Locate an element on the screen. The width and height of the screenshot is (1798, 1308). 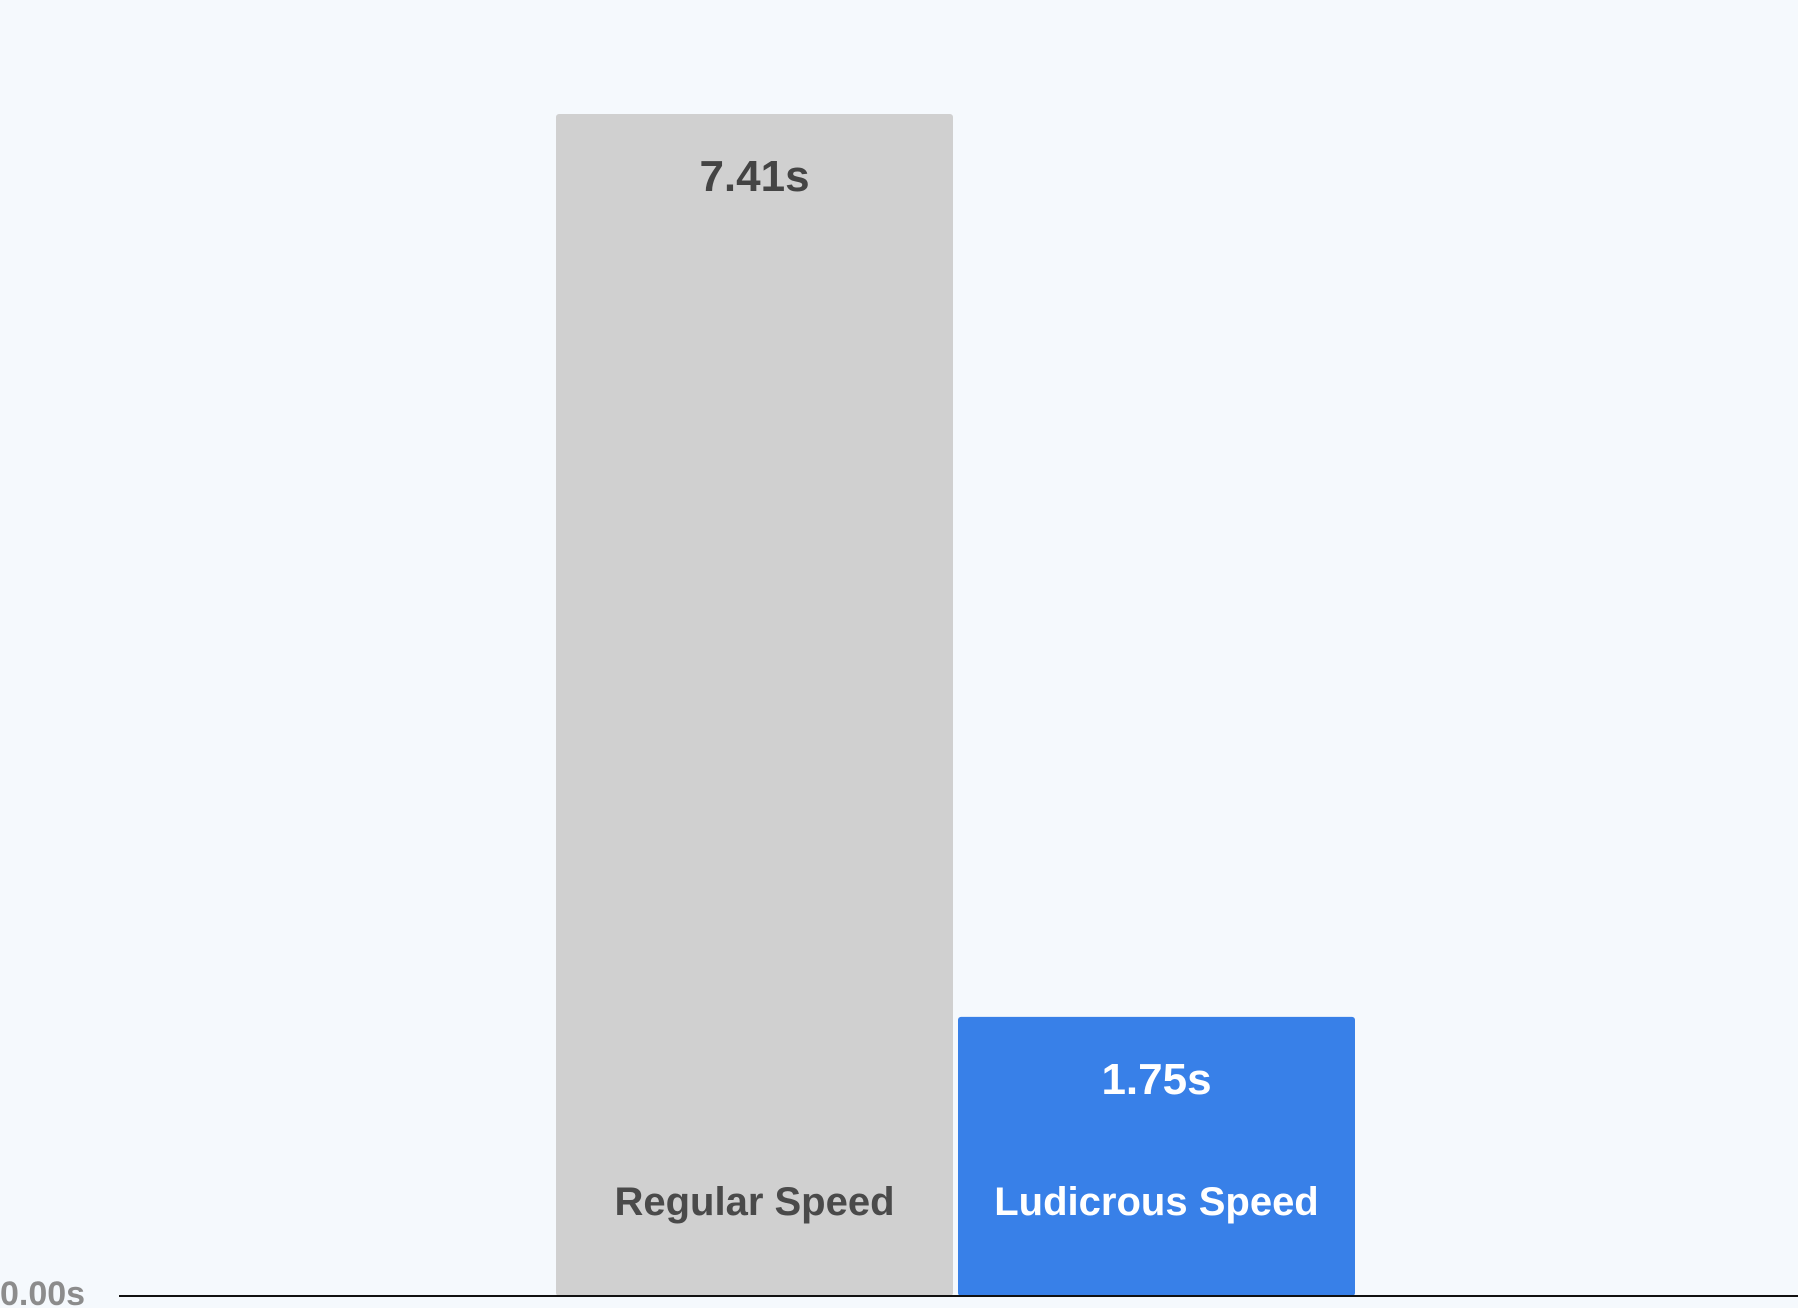
bar-category-label: Regular Speed is located at coordinates (754, 1202).